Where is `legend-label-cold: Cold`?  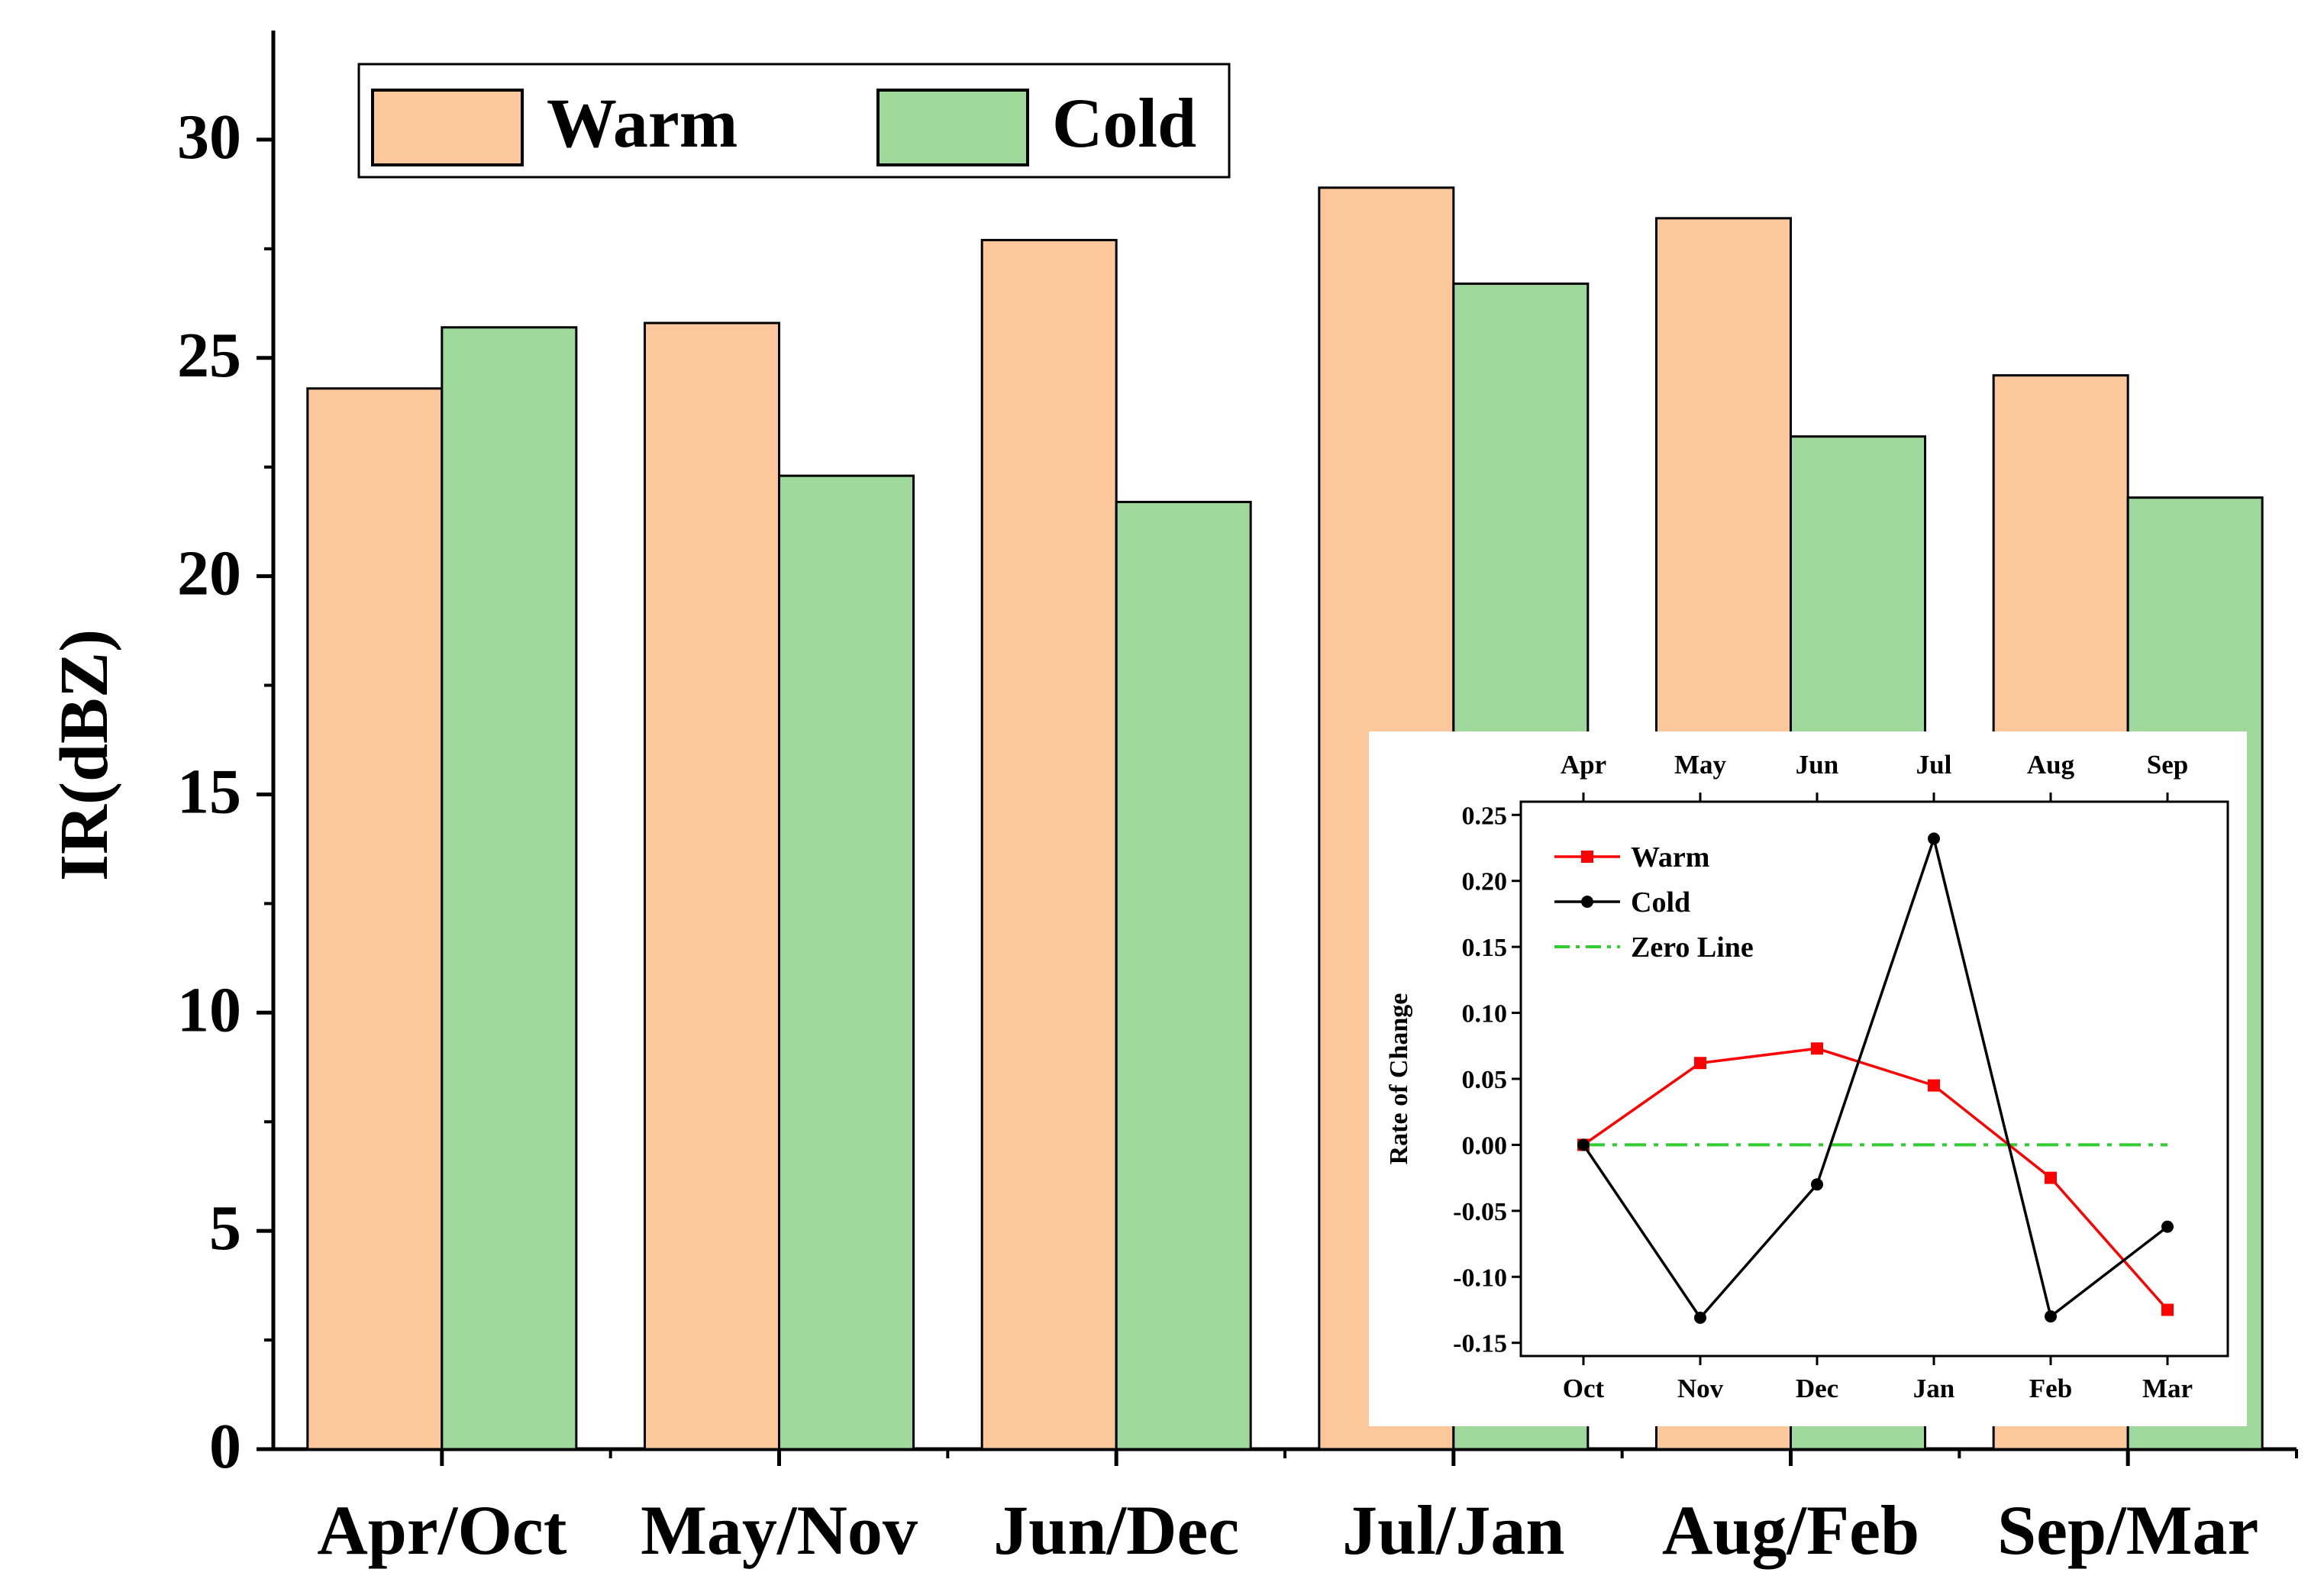 legend-label-cold: Cold is located at coordinates (1124, 123).